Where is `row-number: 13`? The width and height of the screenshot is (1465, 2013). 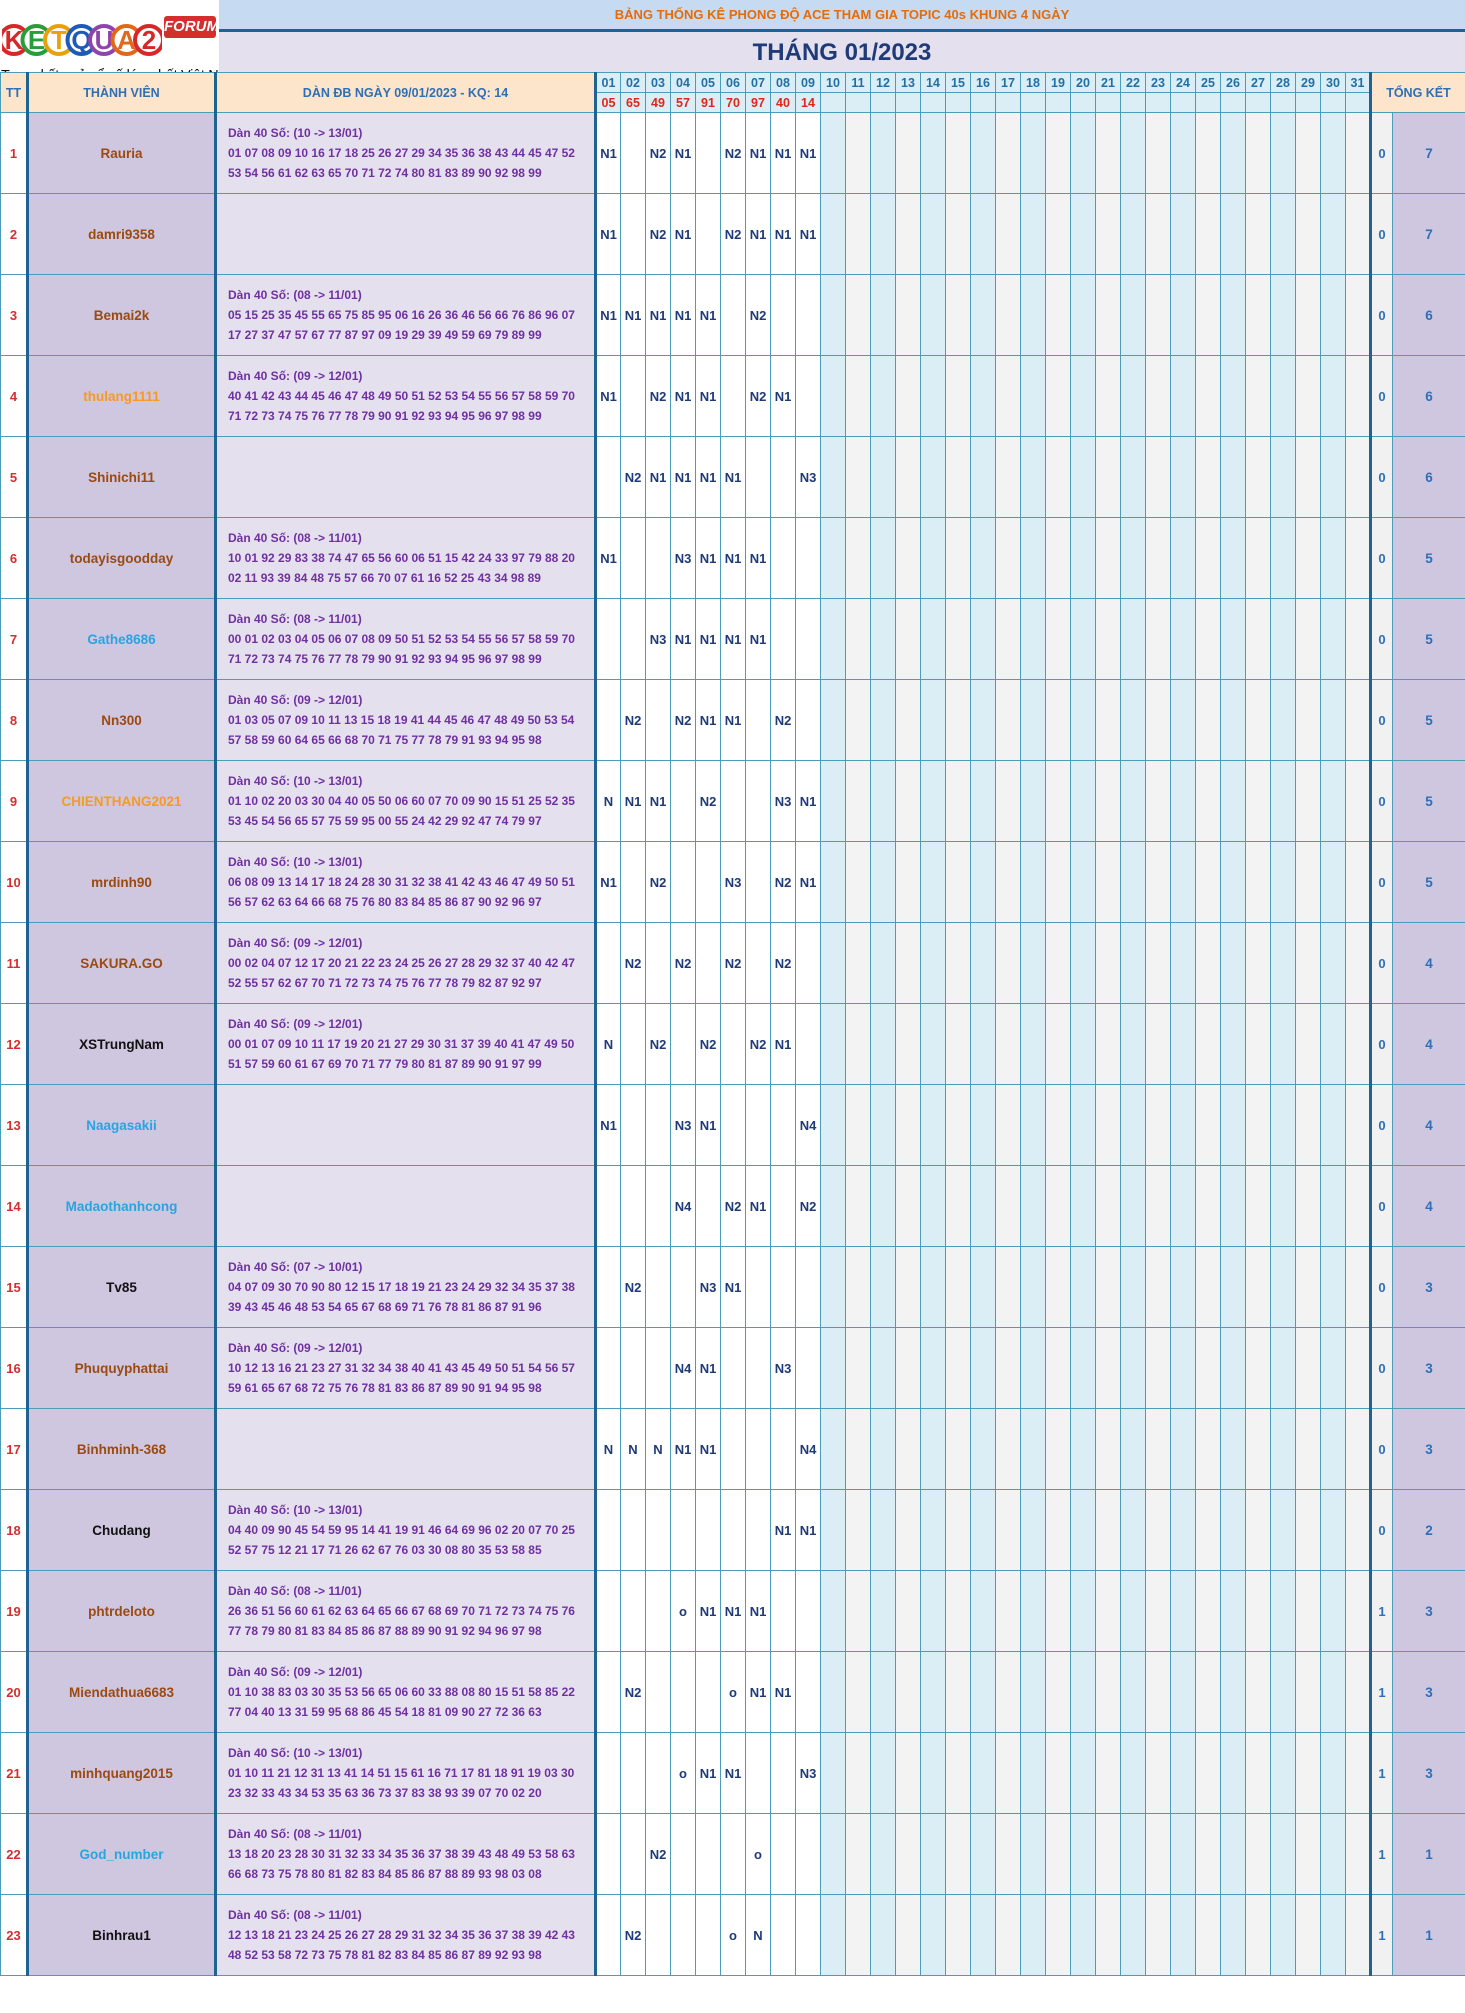 row-number: 13 is located at coordinates (14, 1125).